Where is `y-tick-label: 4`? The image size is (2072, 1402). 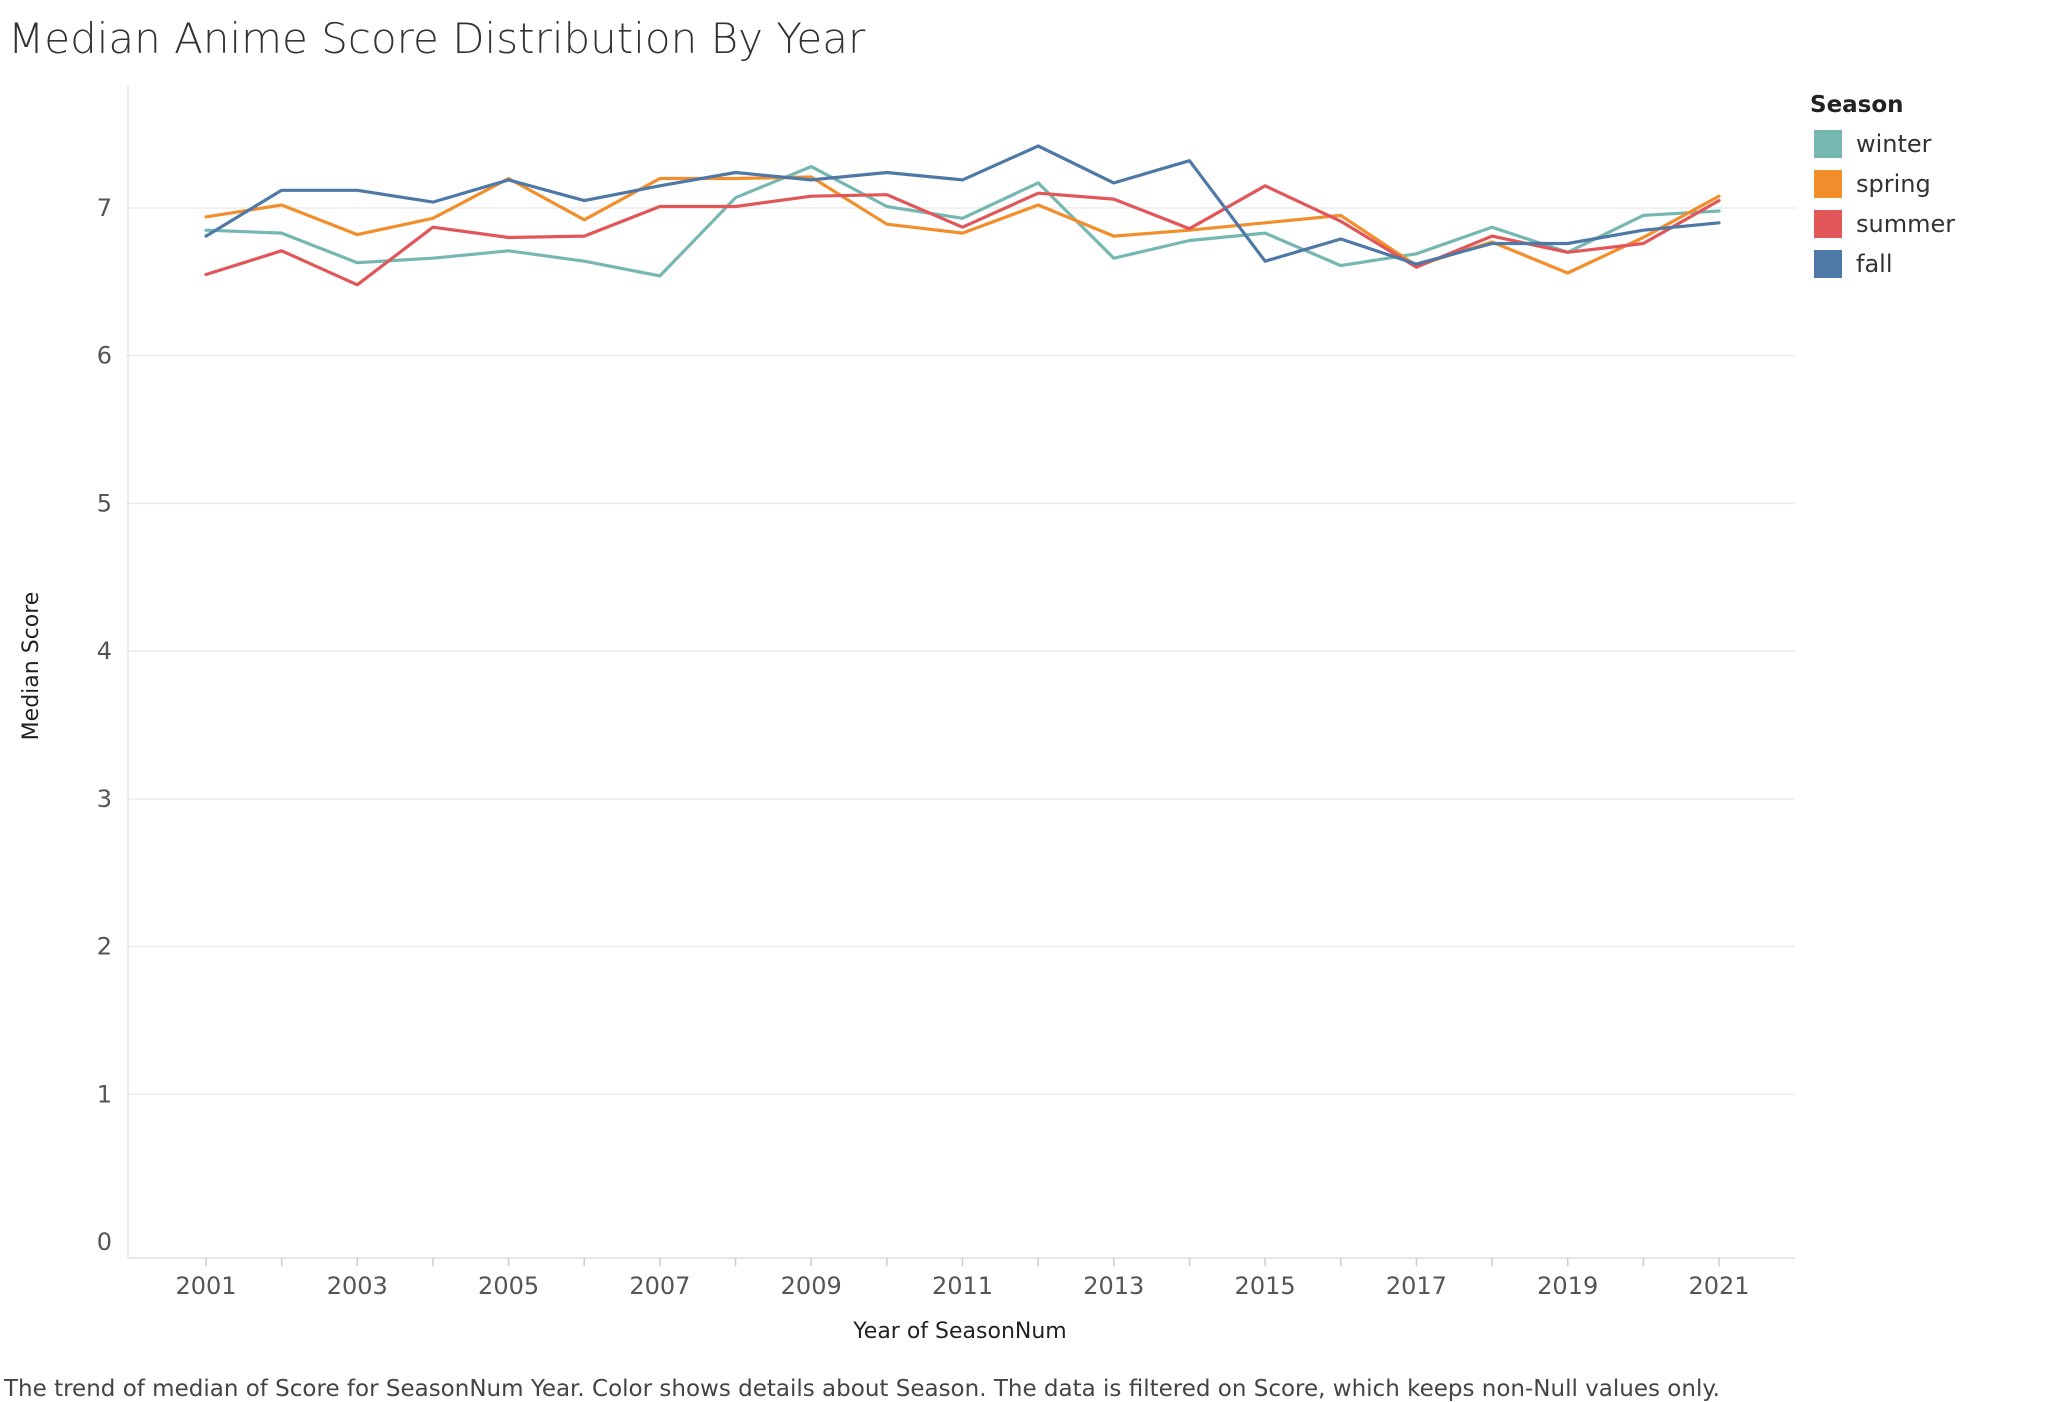 y-tick-label: 4 is located at coordinates (104, 651).